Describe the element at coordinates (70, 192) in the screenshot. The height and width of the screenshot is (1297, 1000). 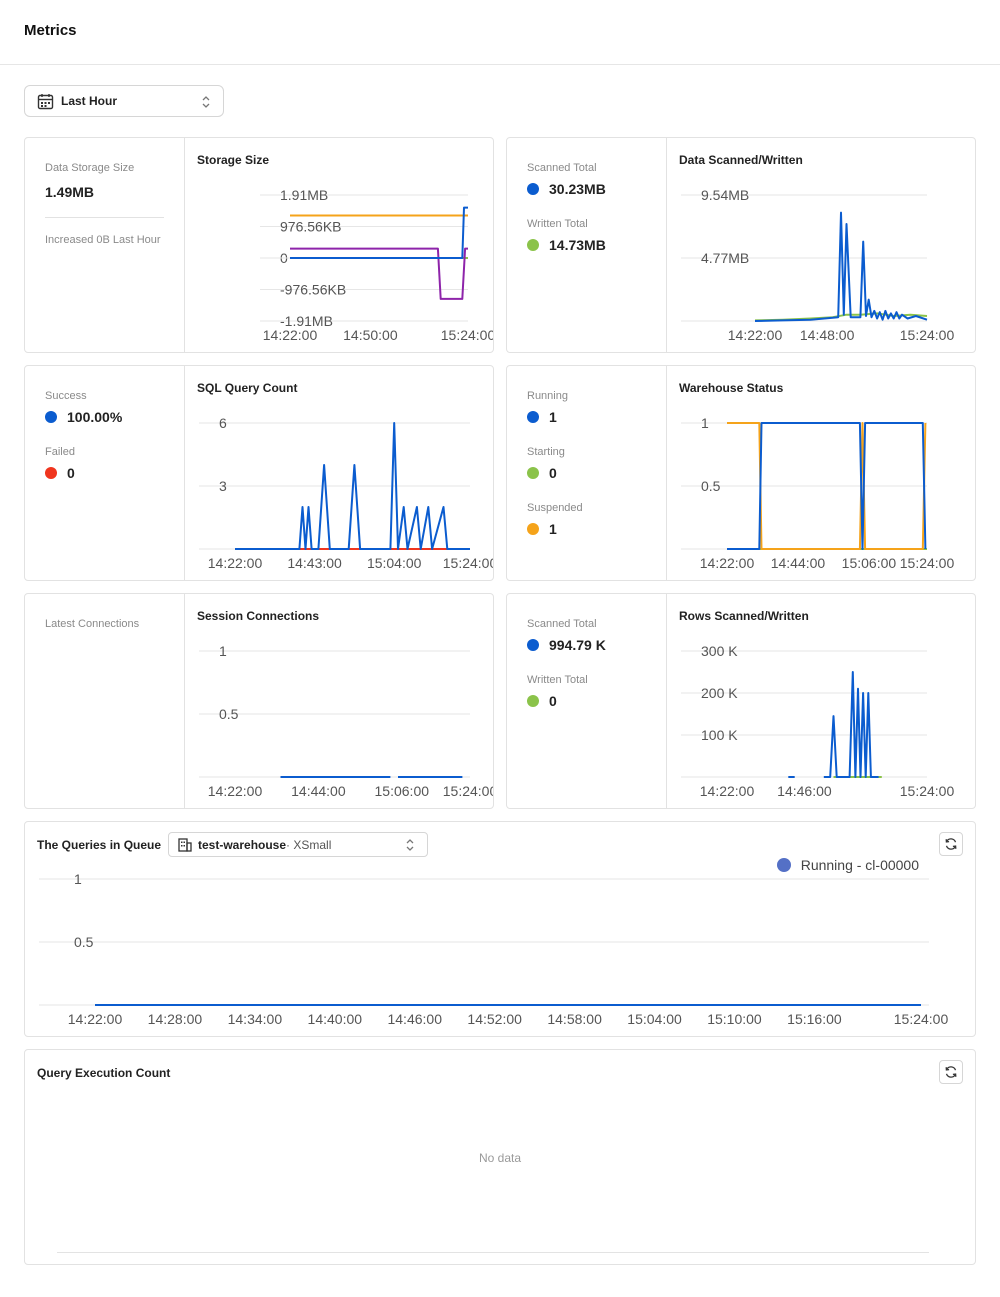
I see `data-storage-size-value: 1.49MB` at that location.